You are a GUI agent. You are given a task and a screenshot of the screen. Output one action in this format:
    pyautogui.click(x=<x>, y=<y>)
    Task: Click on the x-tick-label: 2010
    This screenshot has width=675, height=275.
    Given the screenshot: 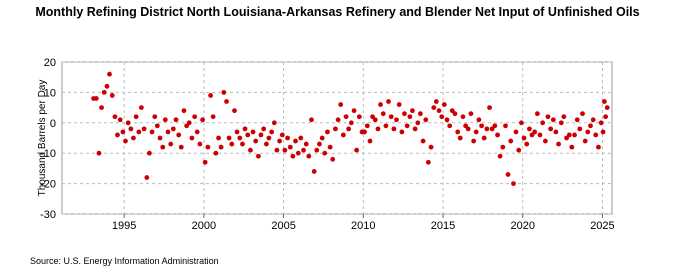 What is the action you would take?
    pyautogui.click(x=363, y=226)
    